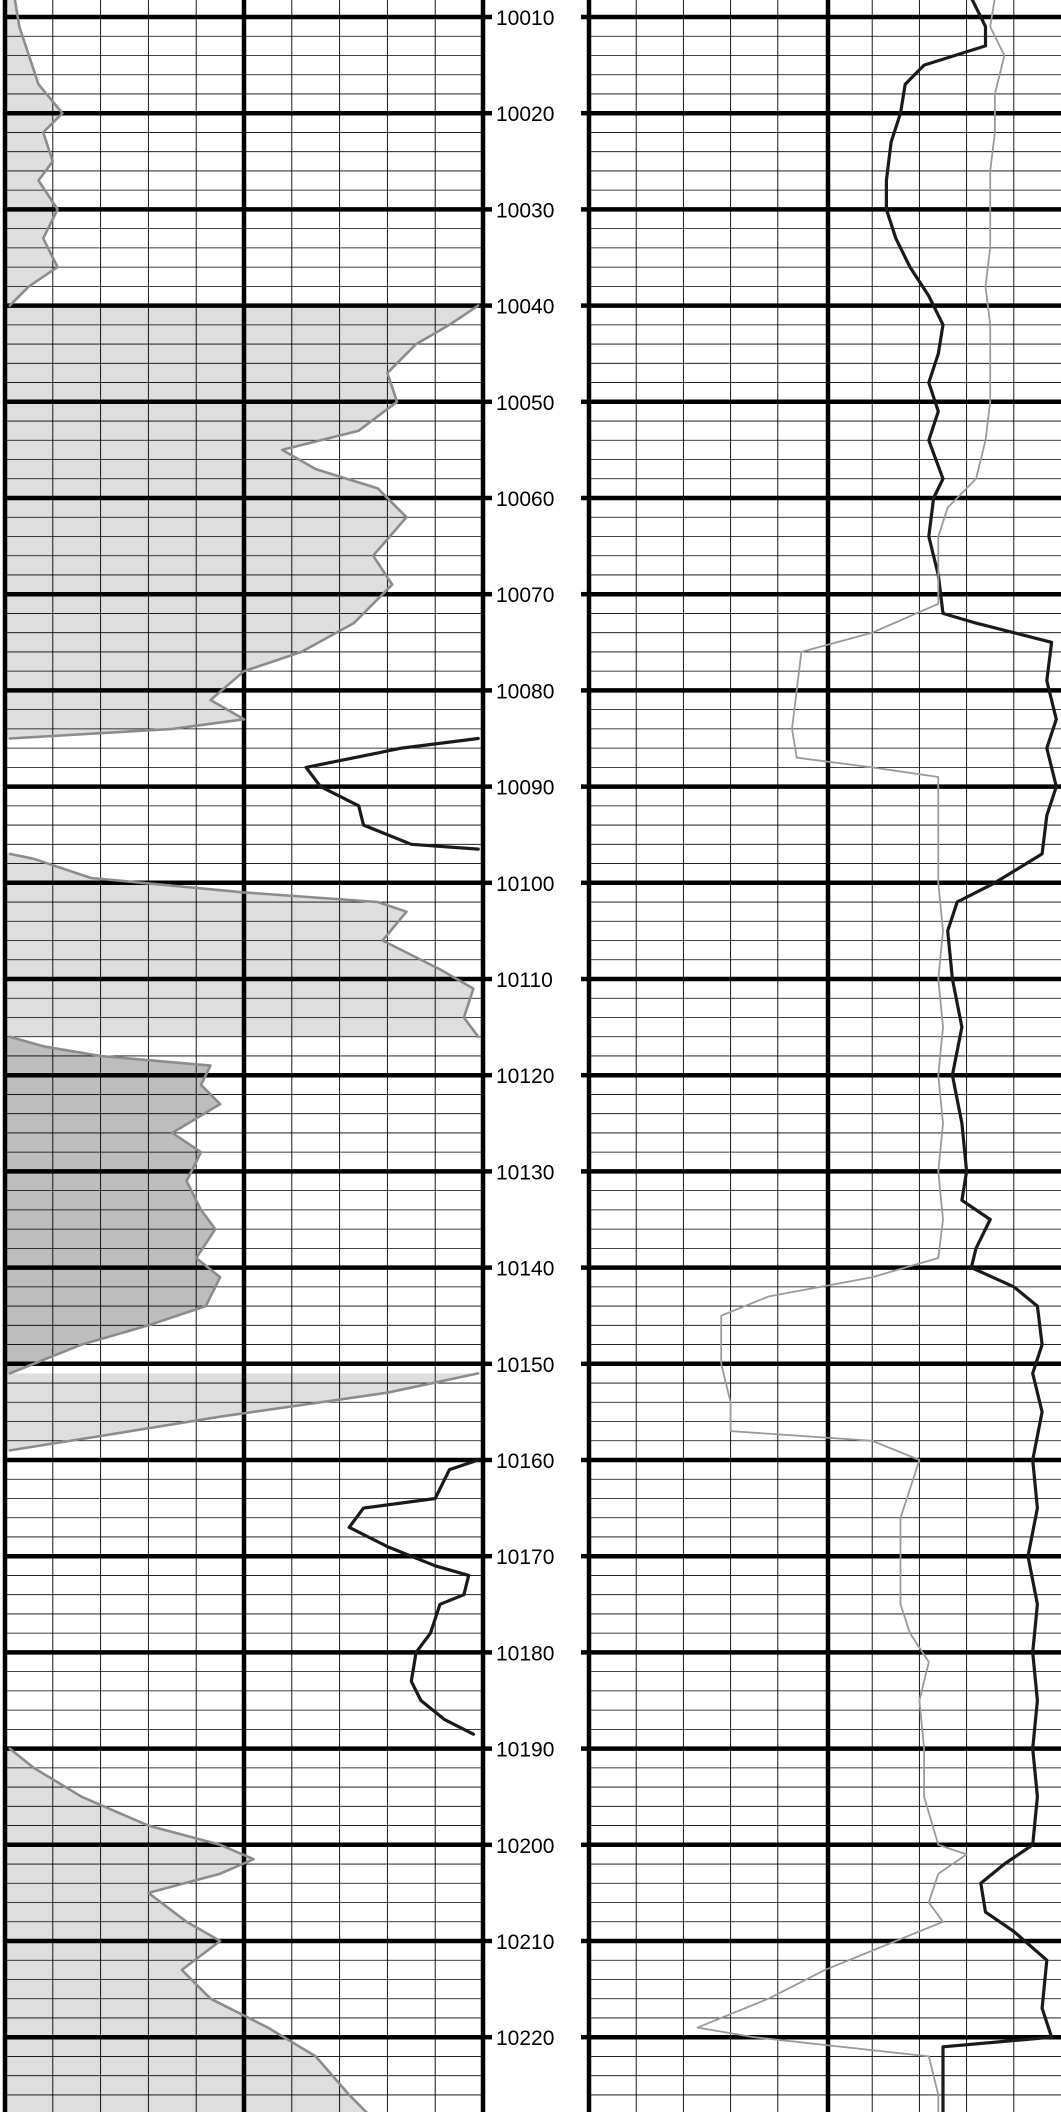  Describe the element at coordinates (525, 1557) in the screenshot. I see `depth-label: 10170` at that location.